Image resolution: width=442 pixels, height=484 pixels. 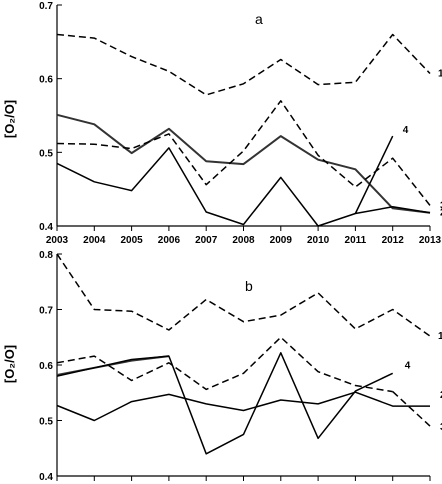 What do you see at coordinates (393, 240) in the screenshot?
I see `x-tick-label: 2012` at bounding box center [393, 240].